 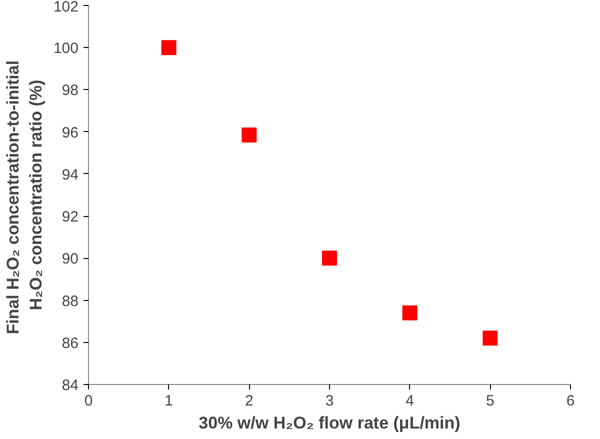 What do you see at coordinates (70, 91) in the screenshot?
I see `y-tick-label: 98` at bounding box center [70, 91].